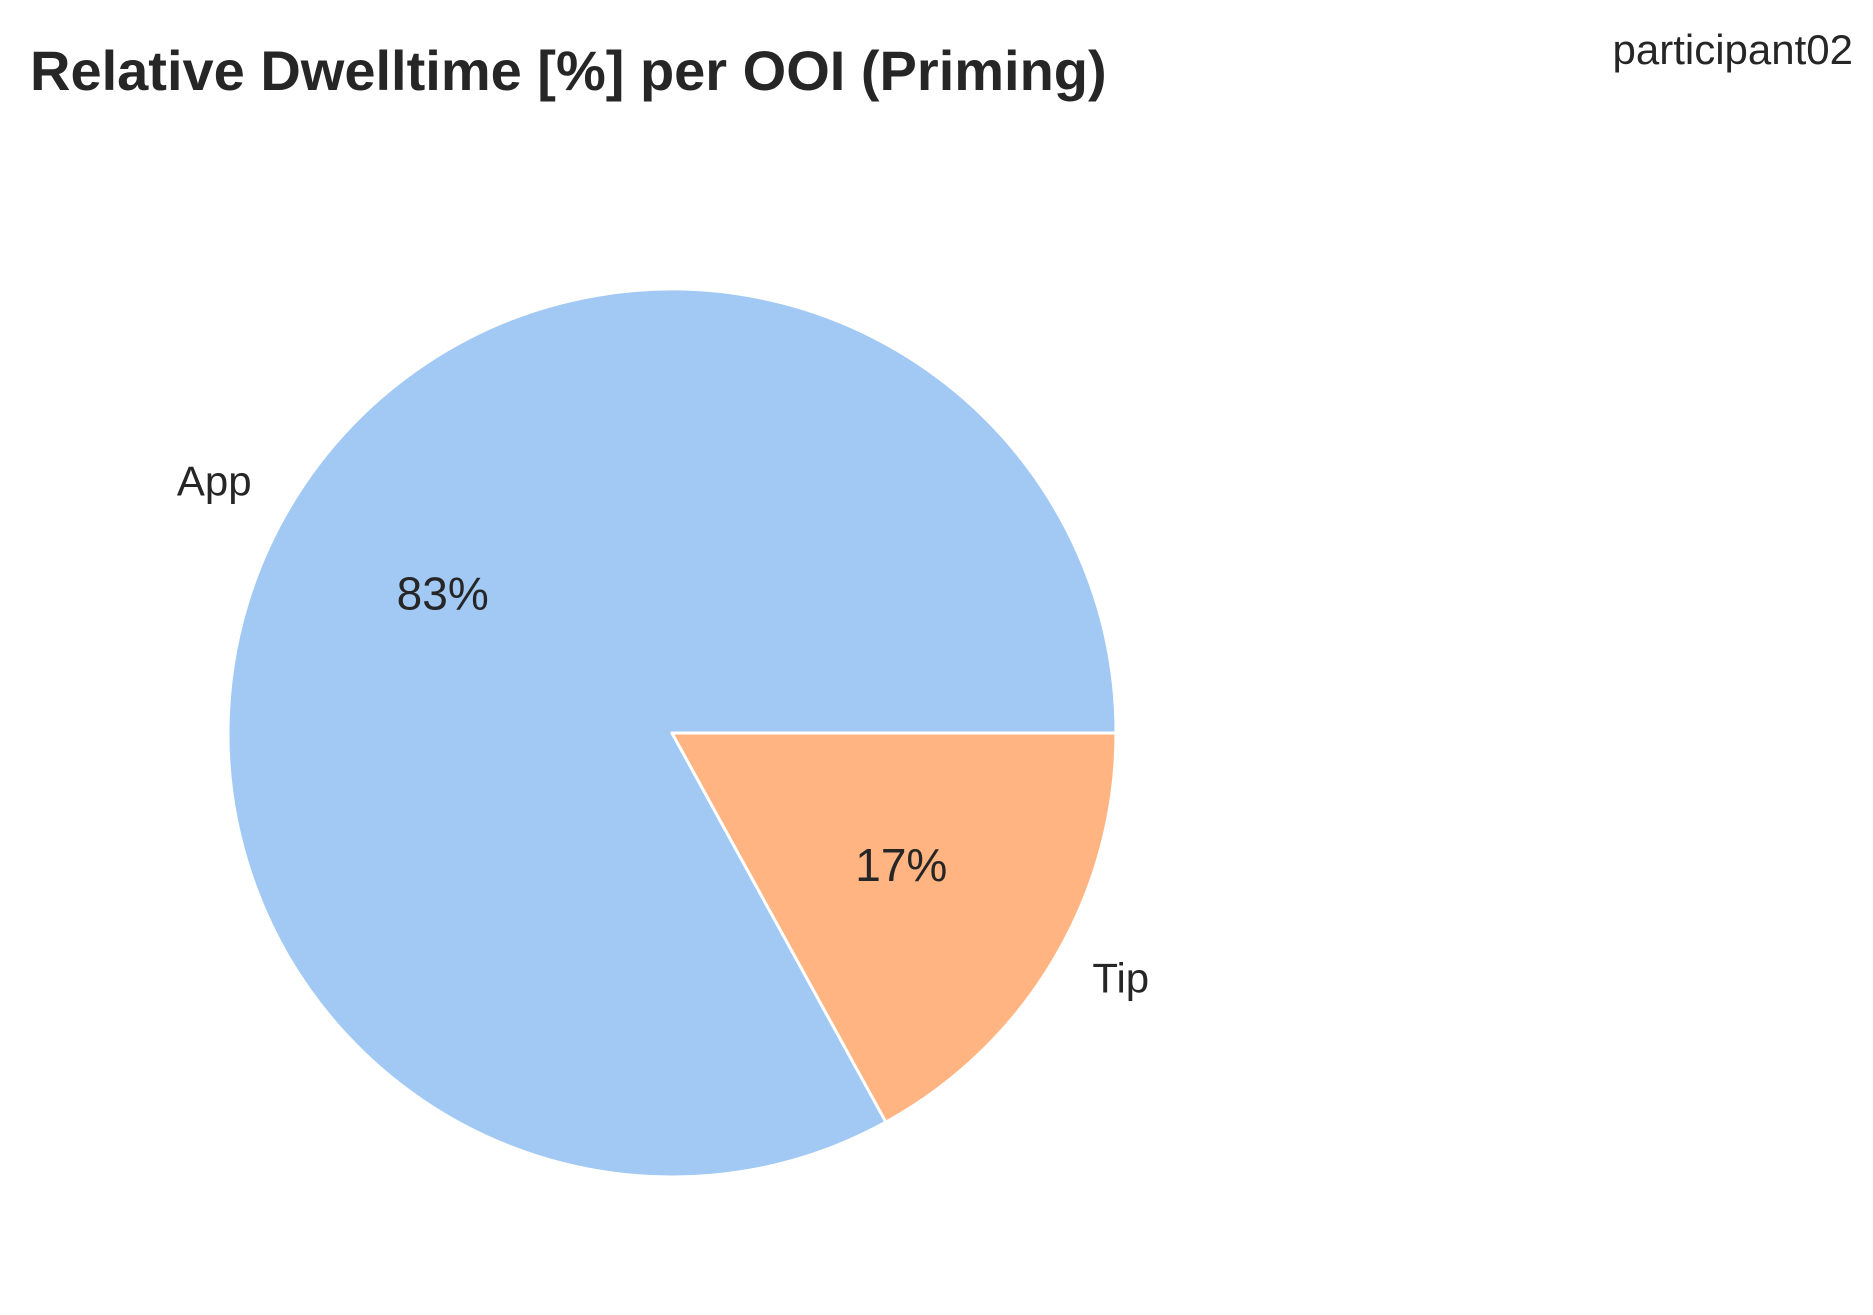 This screenshot has height=1315, width=1873. Describe the element at coordinates (568, 70) in the screenshot. I see `chart-title: Relative Dwelltime [%] per OOI (Priming)` at that location.